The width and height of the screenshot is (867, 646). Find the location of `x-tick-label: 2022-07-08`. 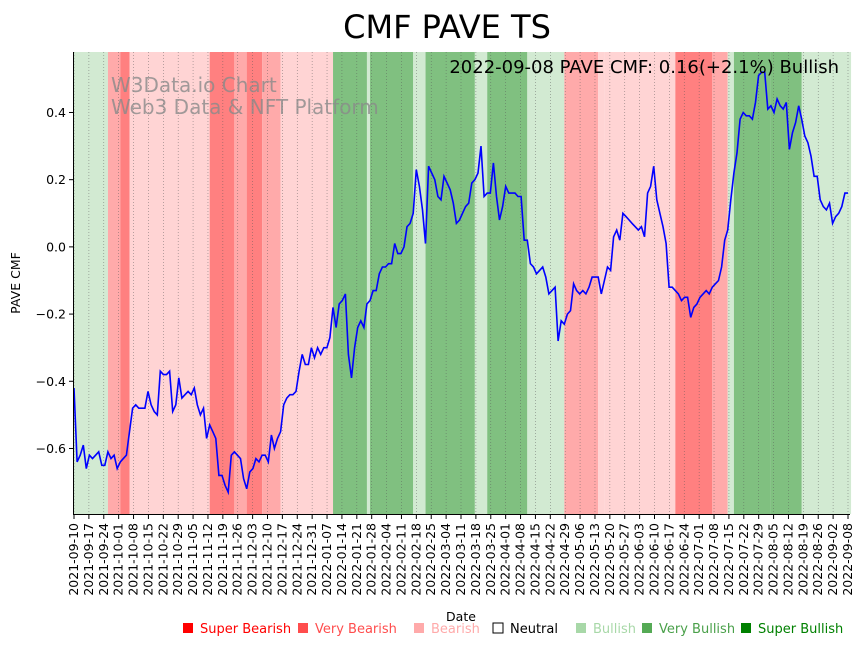

x-tick-label: 2022-07-08 is located at coordinates (713, 559).